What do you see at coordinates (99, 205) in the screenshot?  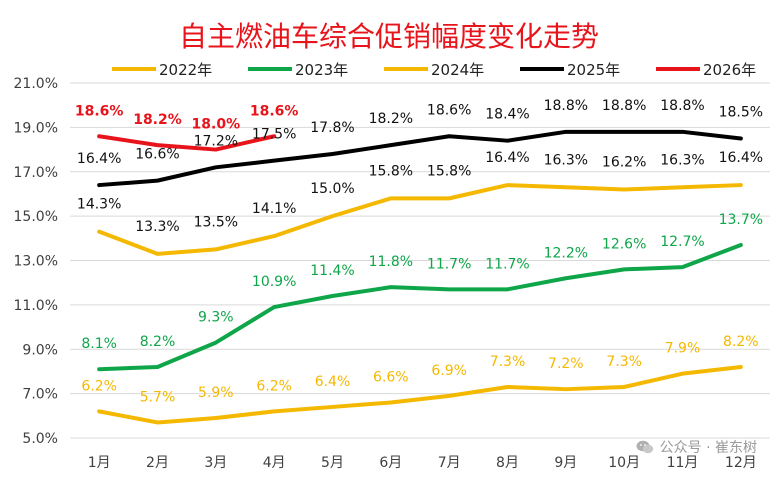 I see `data-label: 14.3%` at bounding box center [99, 205].